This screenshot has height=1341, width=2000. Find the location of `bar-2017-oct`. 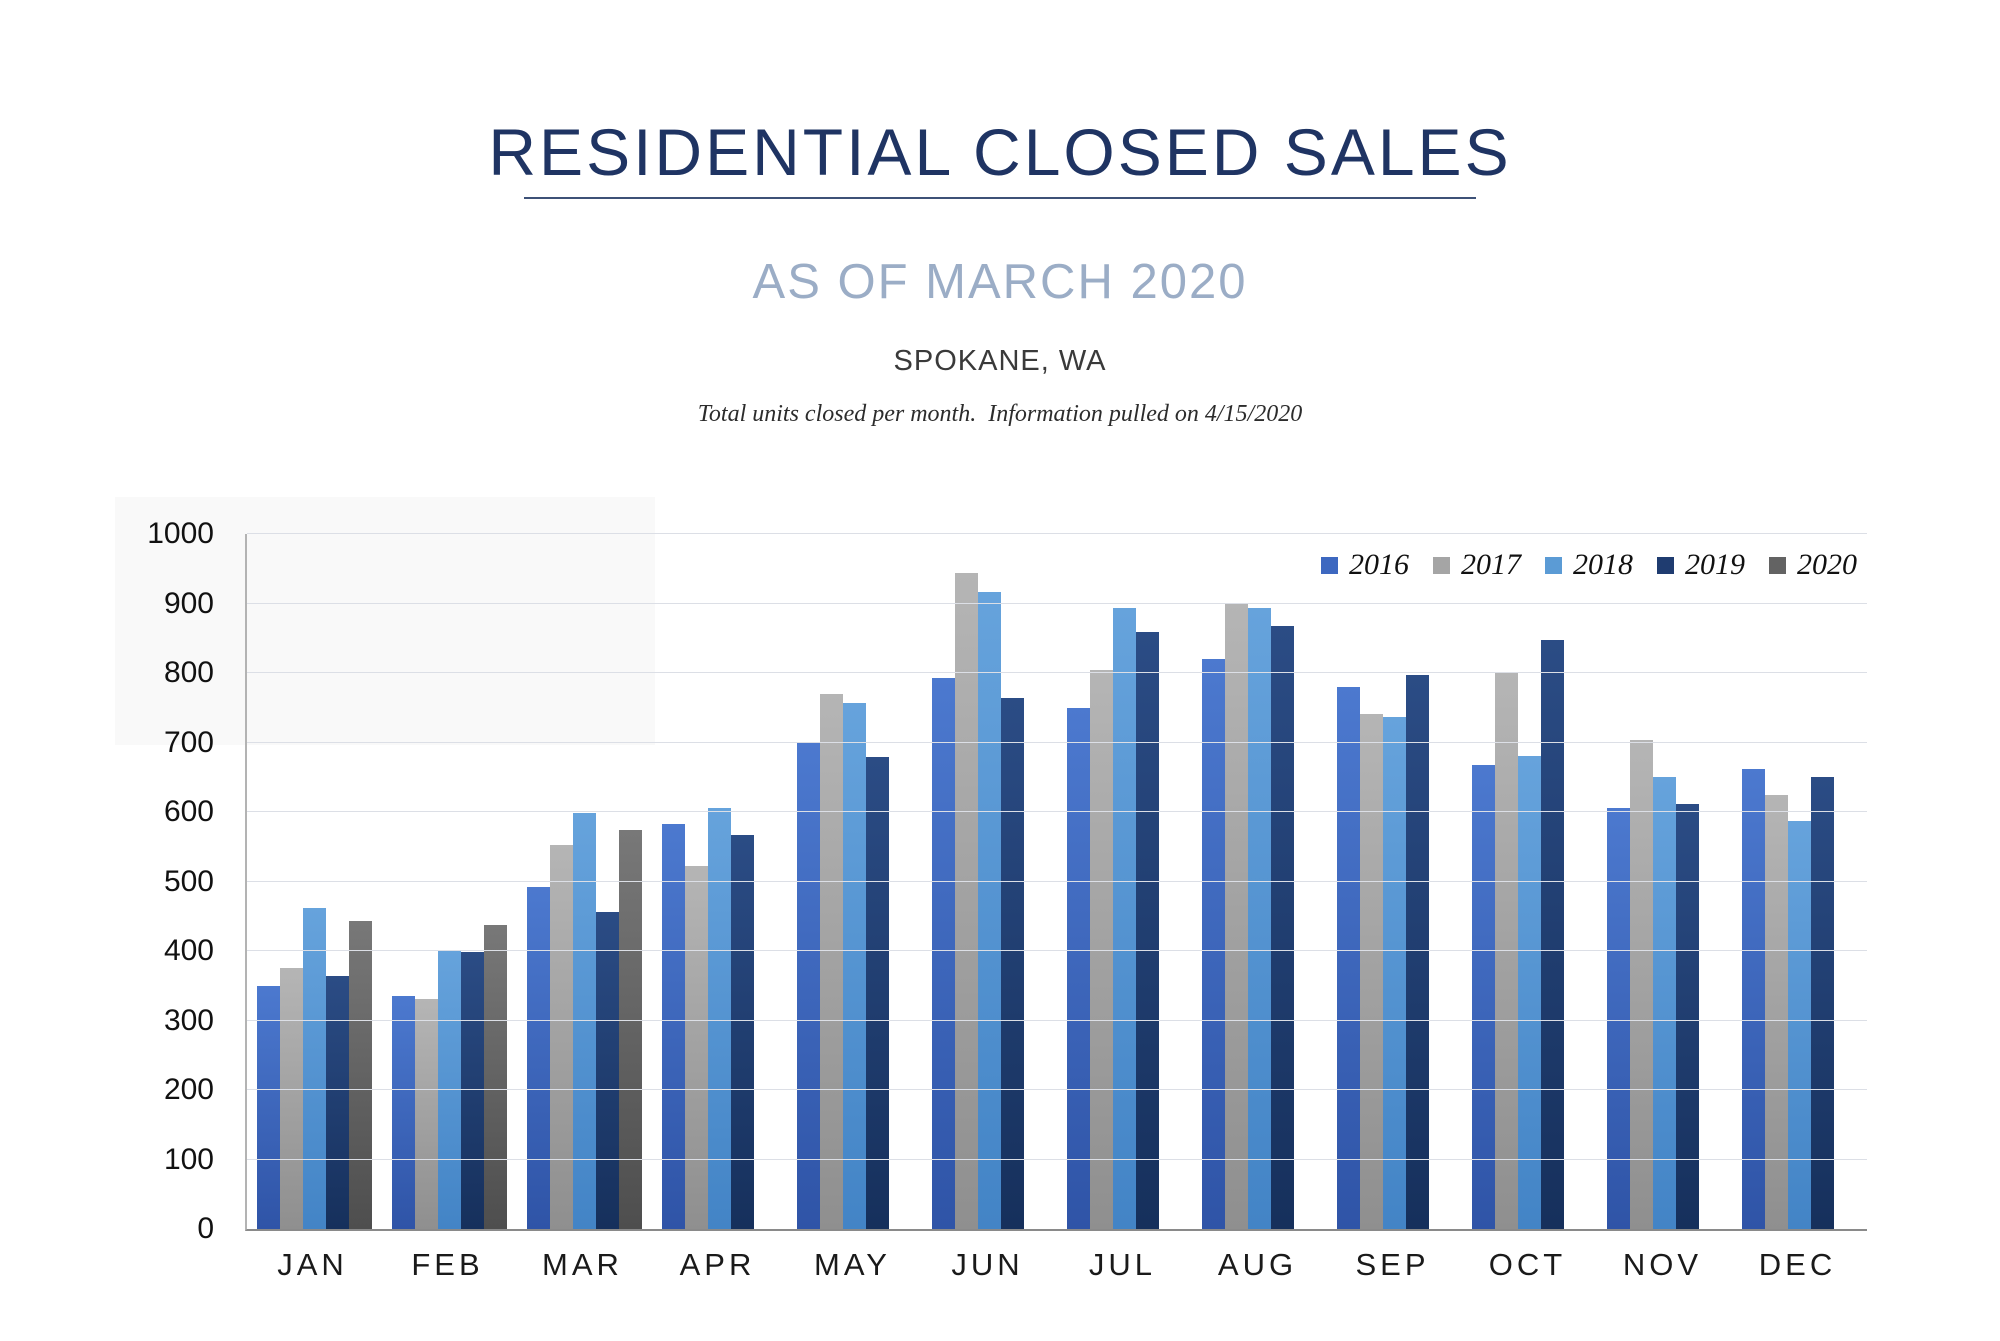

bar-2017-oct is located at coordinates (1506, 951).